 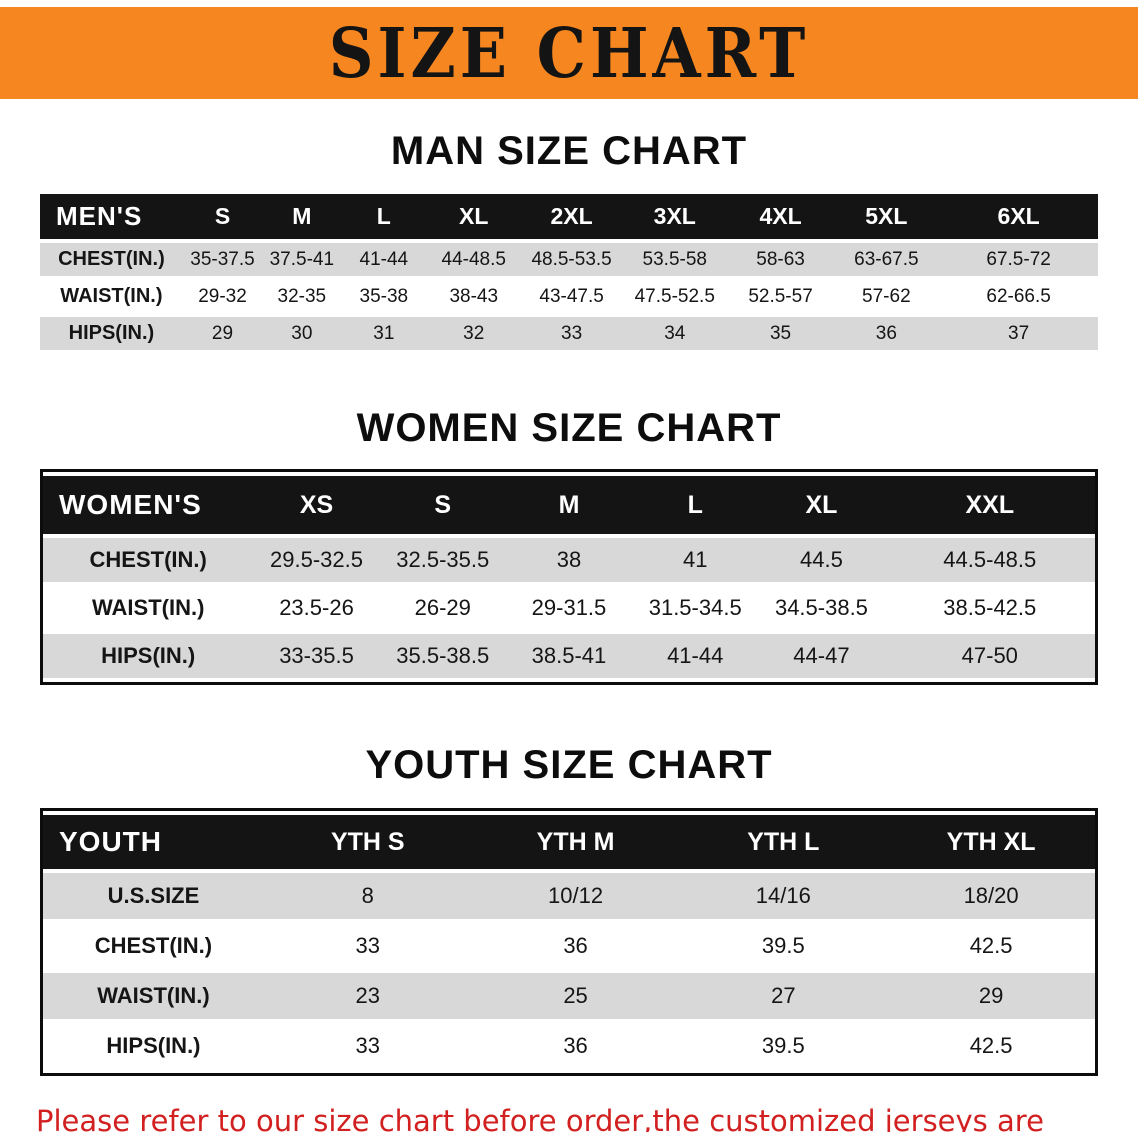 I want to click on size-column-header: 5XL, so click(x=886, y=216).